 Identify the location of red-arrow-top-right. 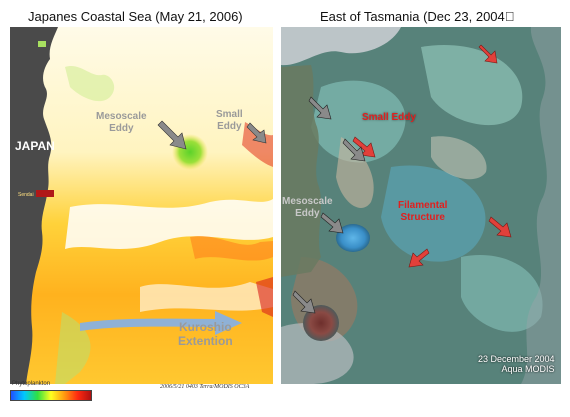
(488, 54).